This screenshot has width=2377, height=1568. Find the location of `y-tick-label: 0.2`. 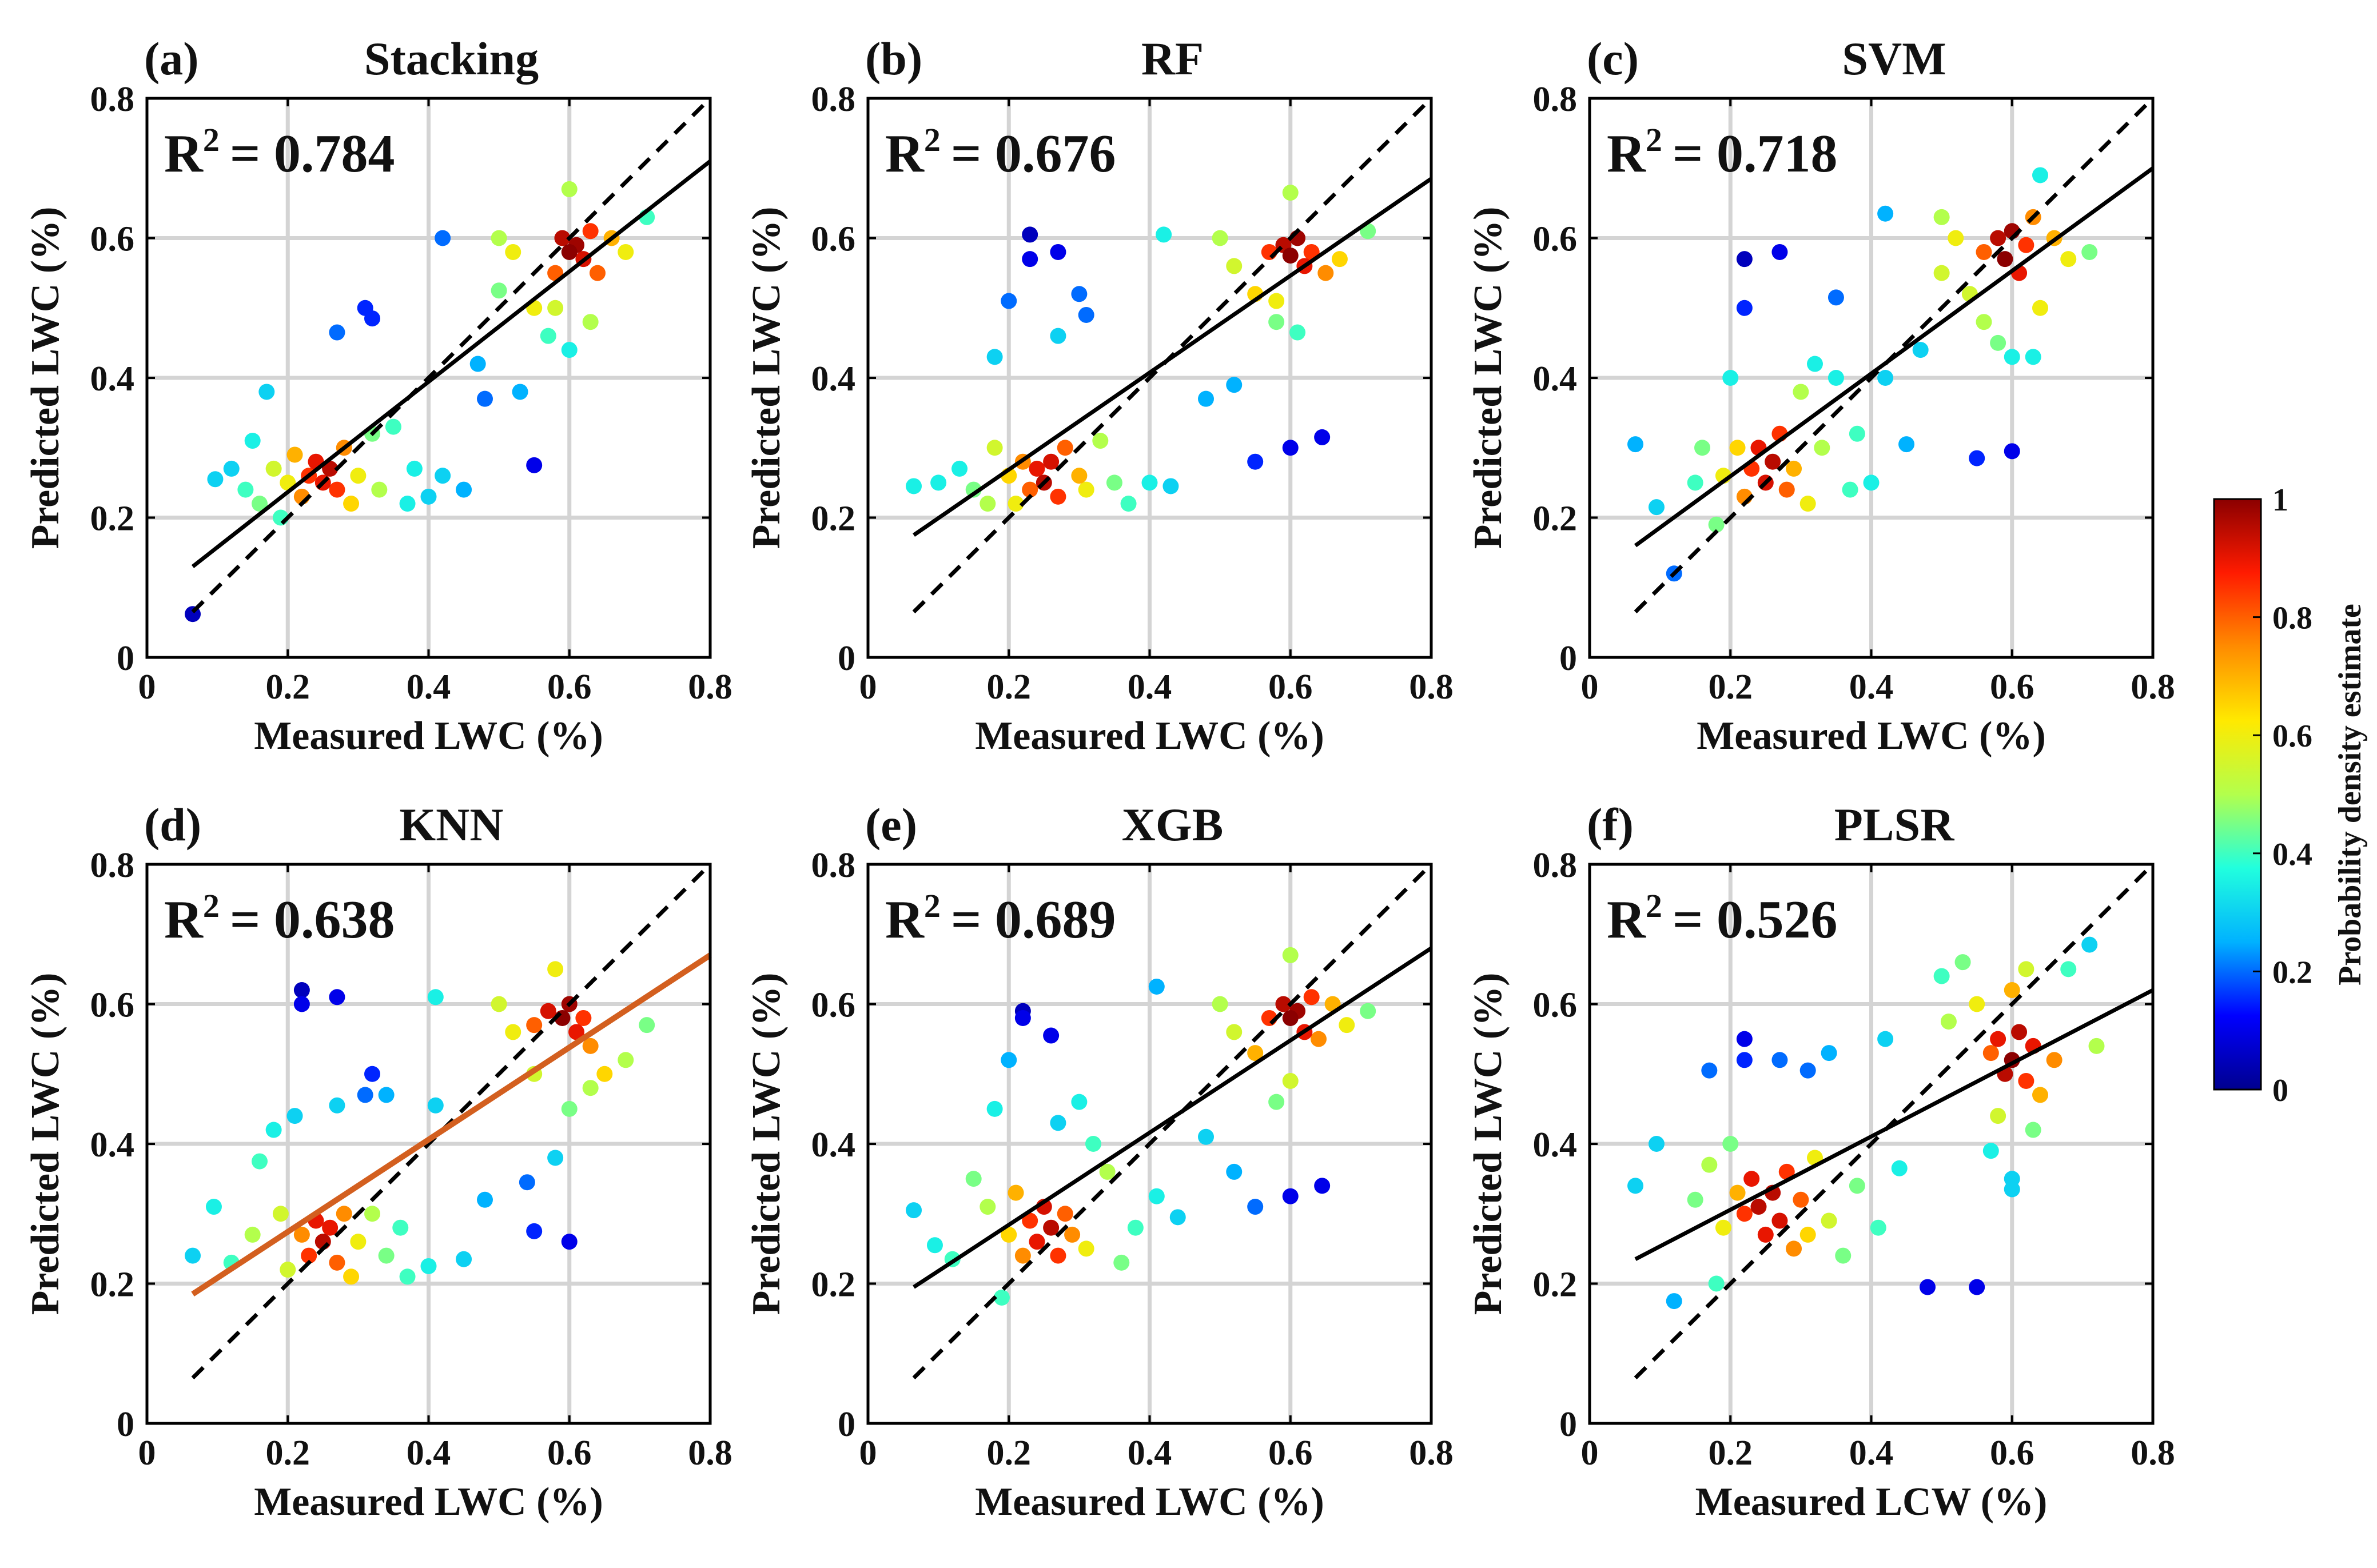

y-tick-label: 0.2 is located at coordinates (112, 1285).